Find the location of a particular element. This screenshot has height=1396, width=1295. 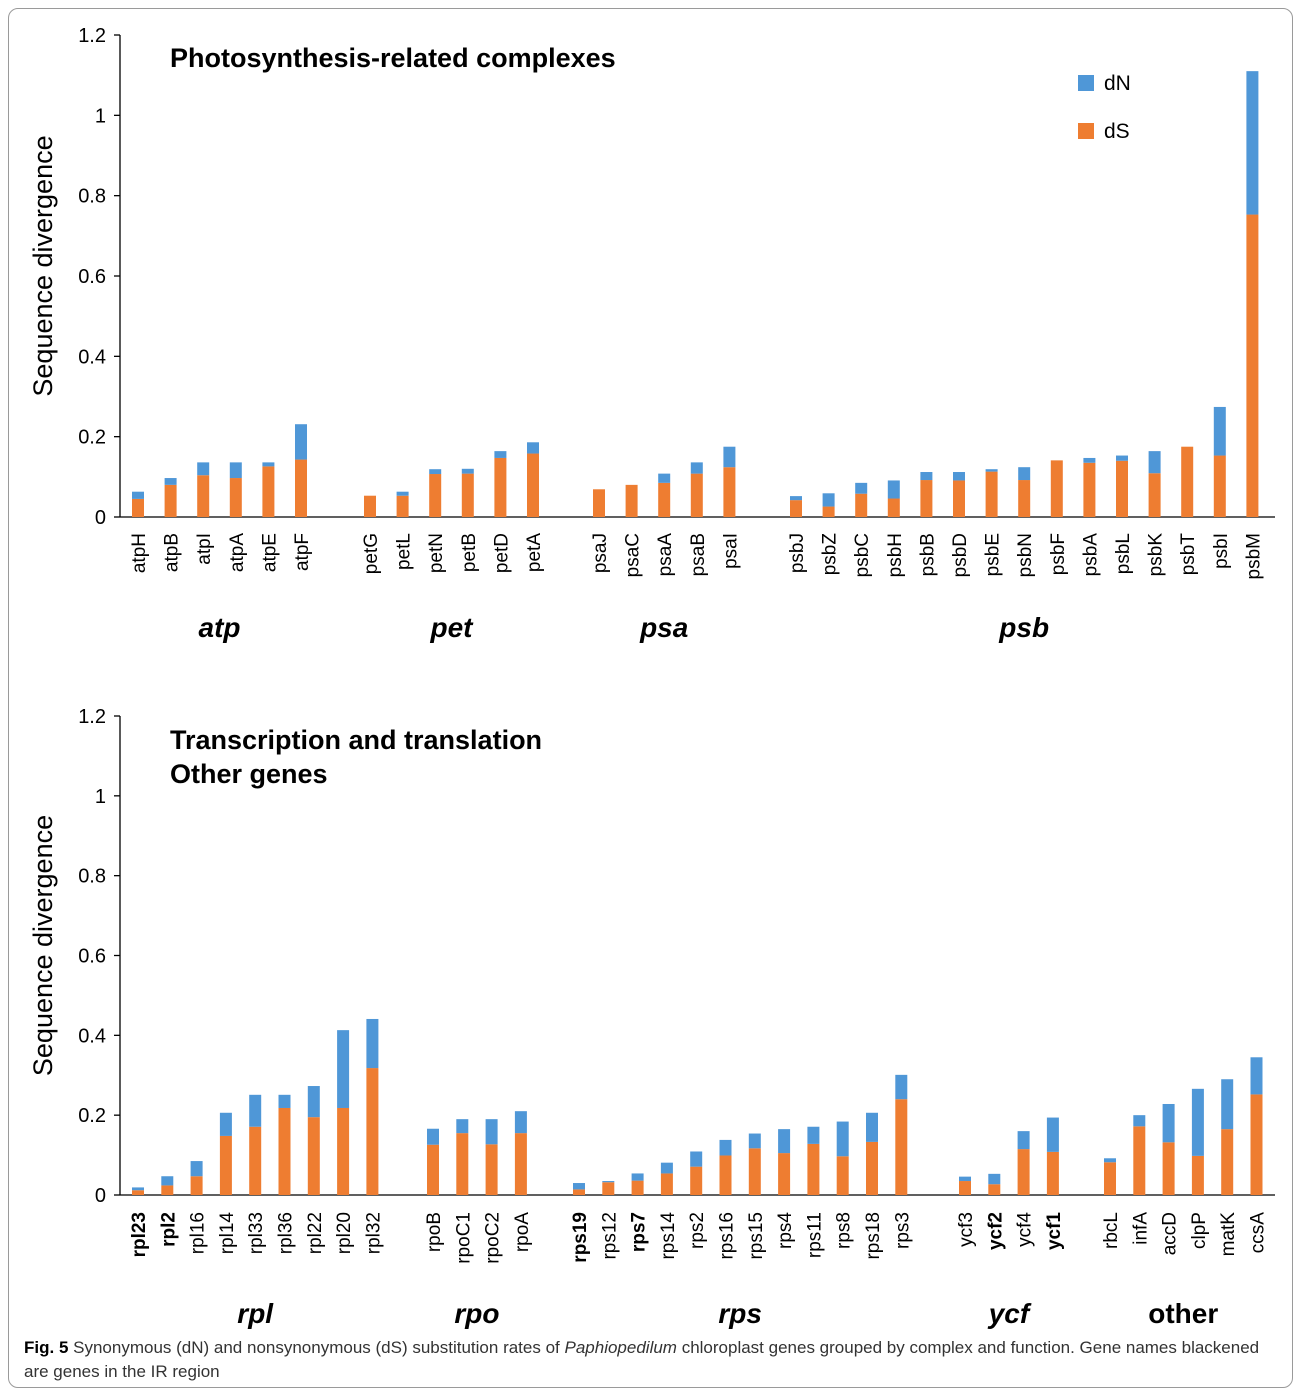

gene-label: psbN is located at coordinates (1025, 555).